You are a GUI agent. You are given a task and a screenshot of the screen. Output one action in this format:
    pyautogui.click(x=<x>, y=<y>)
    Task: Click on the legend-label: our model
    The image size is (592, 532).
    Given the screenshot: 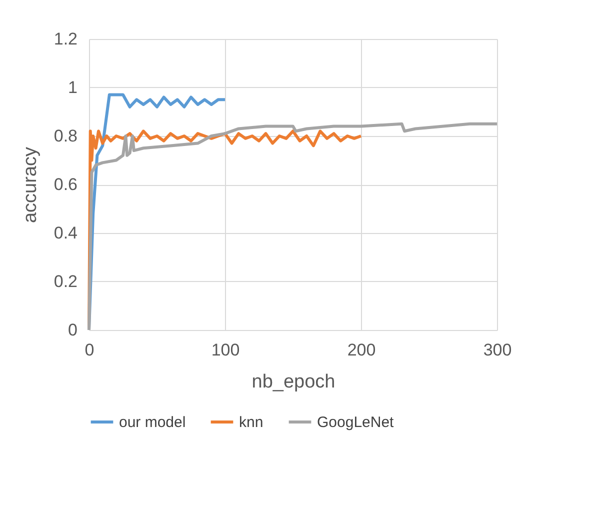 What is the action you would take?
    pyautogui.click(x=152, y=422)
    